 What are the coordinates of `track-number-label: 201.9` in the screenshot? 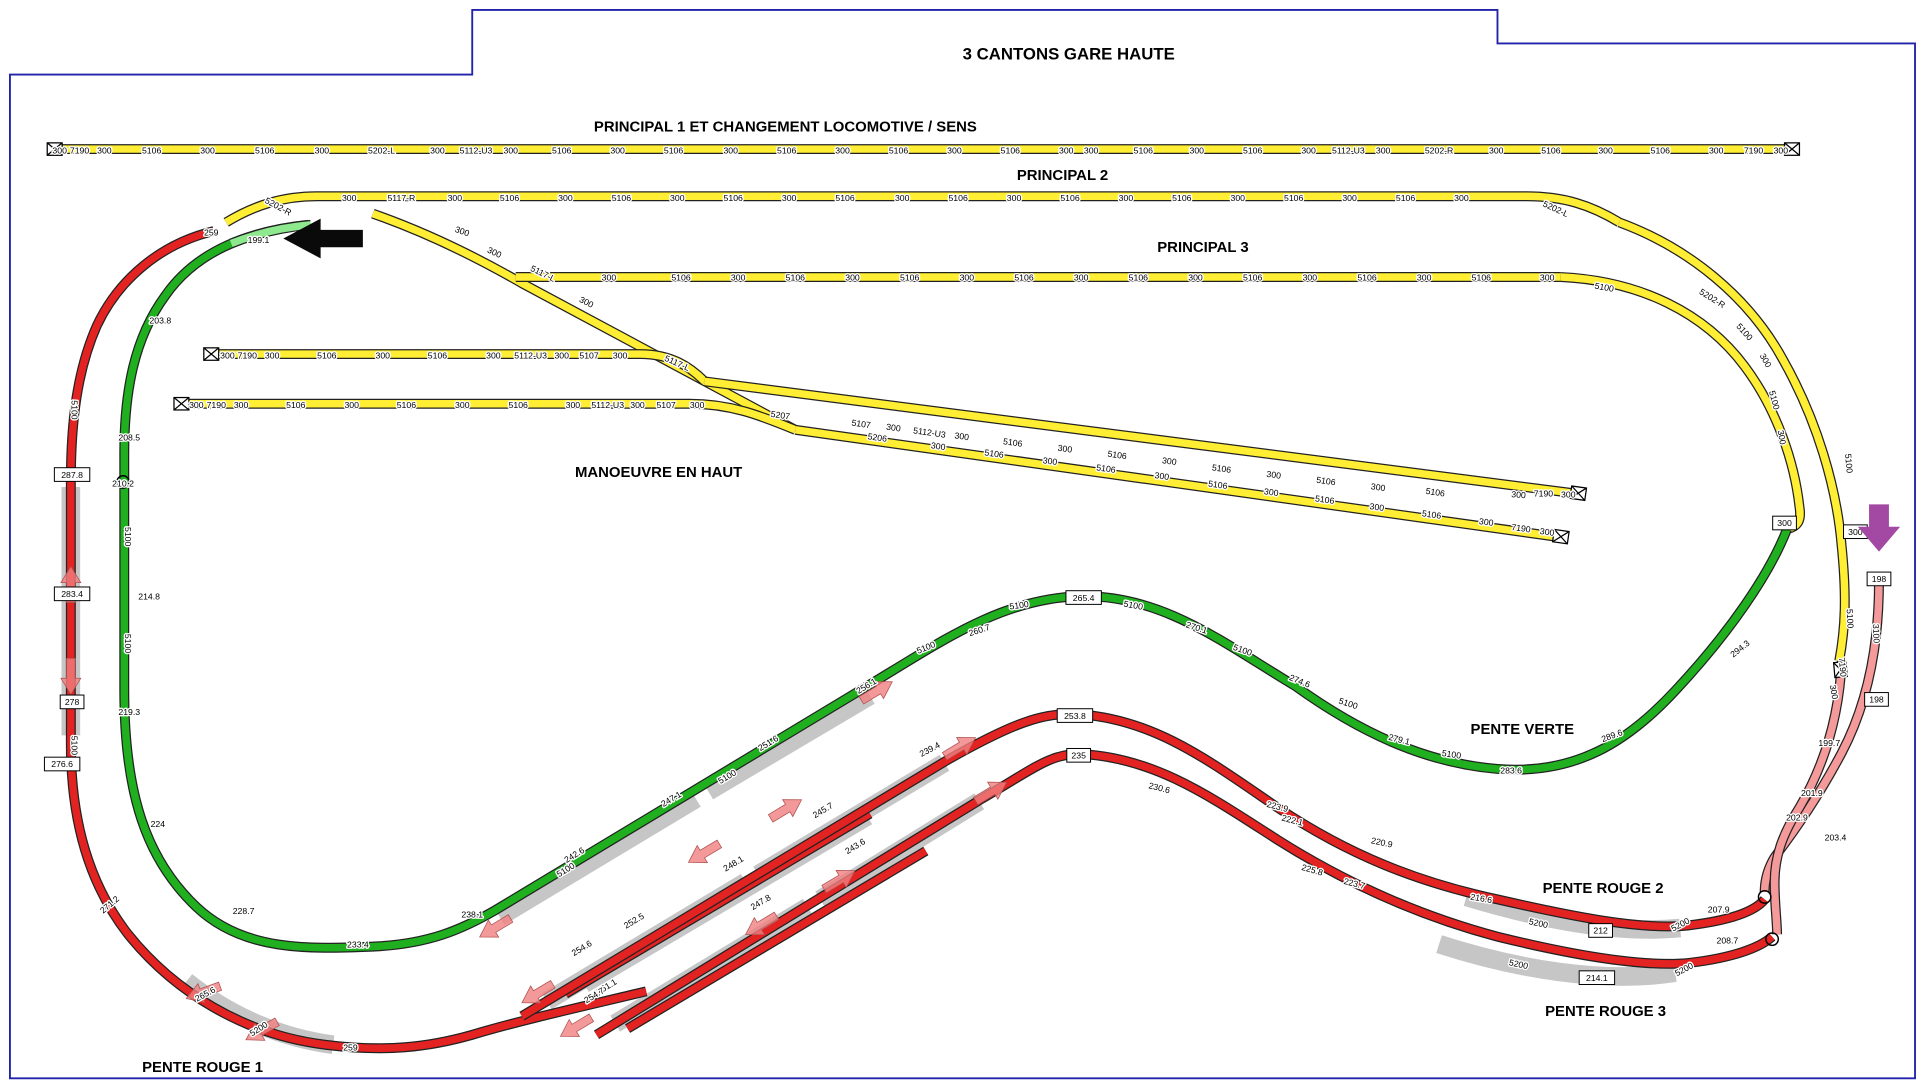 It's located at (1812, 792).